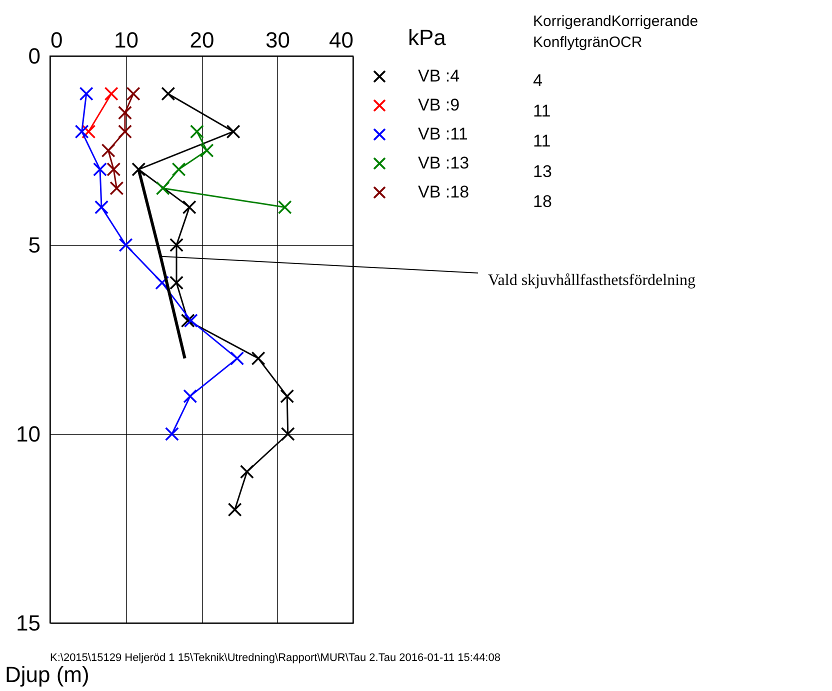 The height and width of the screenshot is (691, 832). What do you see at coordinates (28, 434) in the screenshot?
I see `y-tick-label: 10` at bounding box center [28, 434].